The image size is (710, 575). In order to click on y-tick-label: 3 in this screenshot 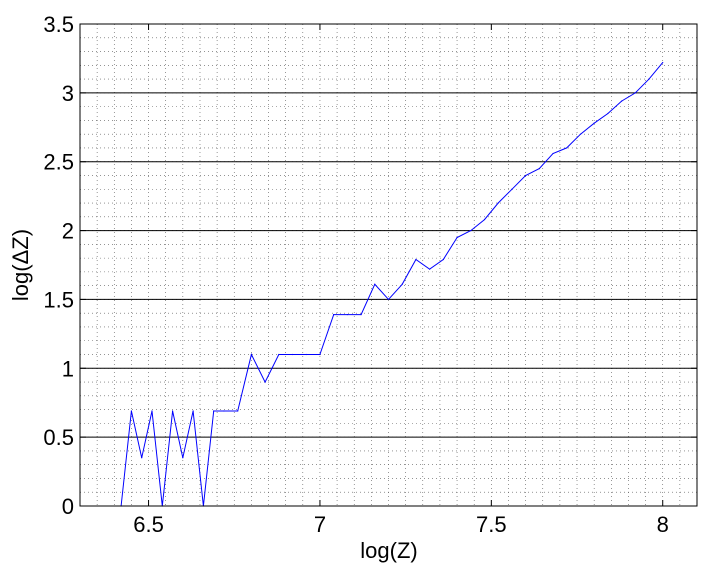, I will do `click(68, 93)`.